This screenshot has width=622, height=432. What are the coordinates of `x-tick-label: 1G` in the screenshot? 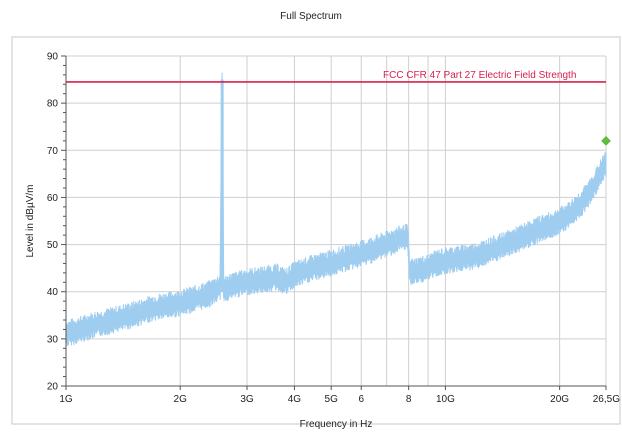 It's located at (66, 399).